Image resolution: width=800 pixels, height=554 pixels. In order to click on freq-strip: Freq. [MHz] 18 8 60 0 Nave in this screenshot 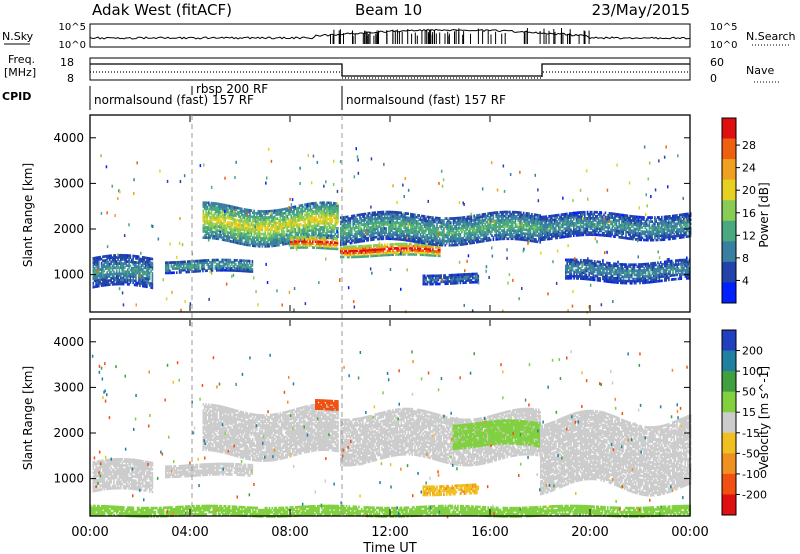, I will do `click(392, 69)`.